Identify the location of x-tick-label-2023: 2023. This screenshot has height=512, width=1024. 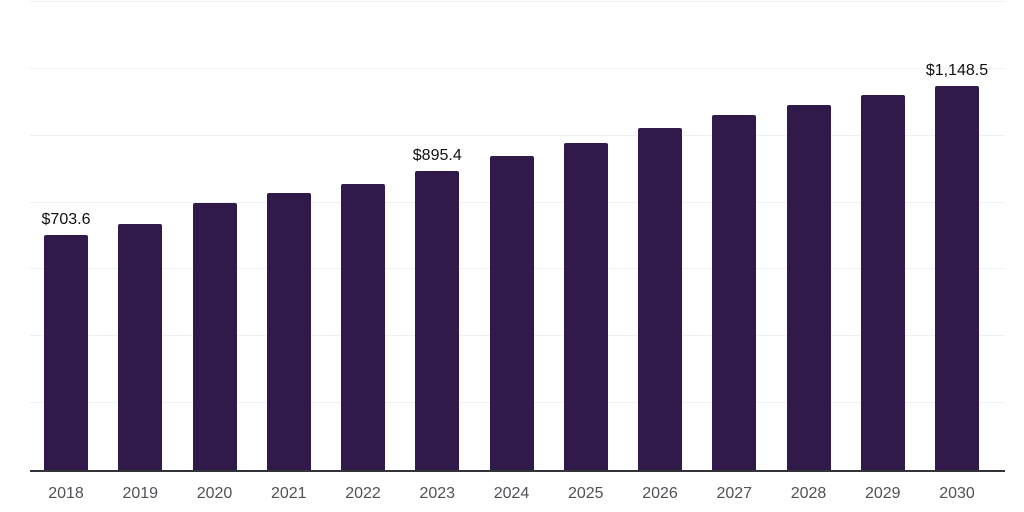
(437, 493).